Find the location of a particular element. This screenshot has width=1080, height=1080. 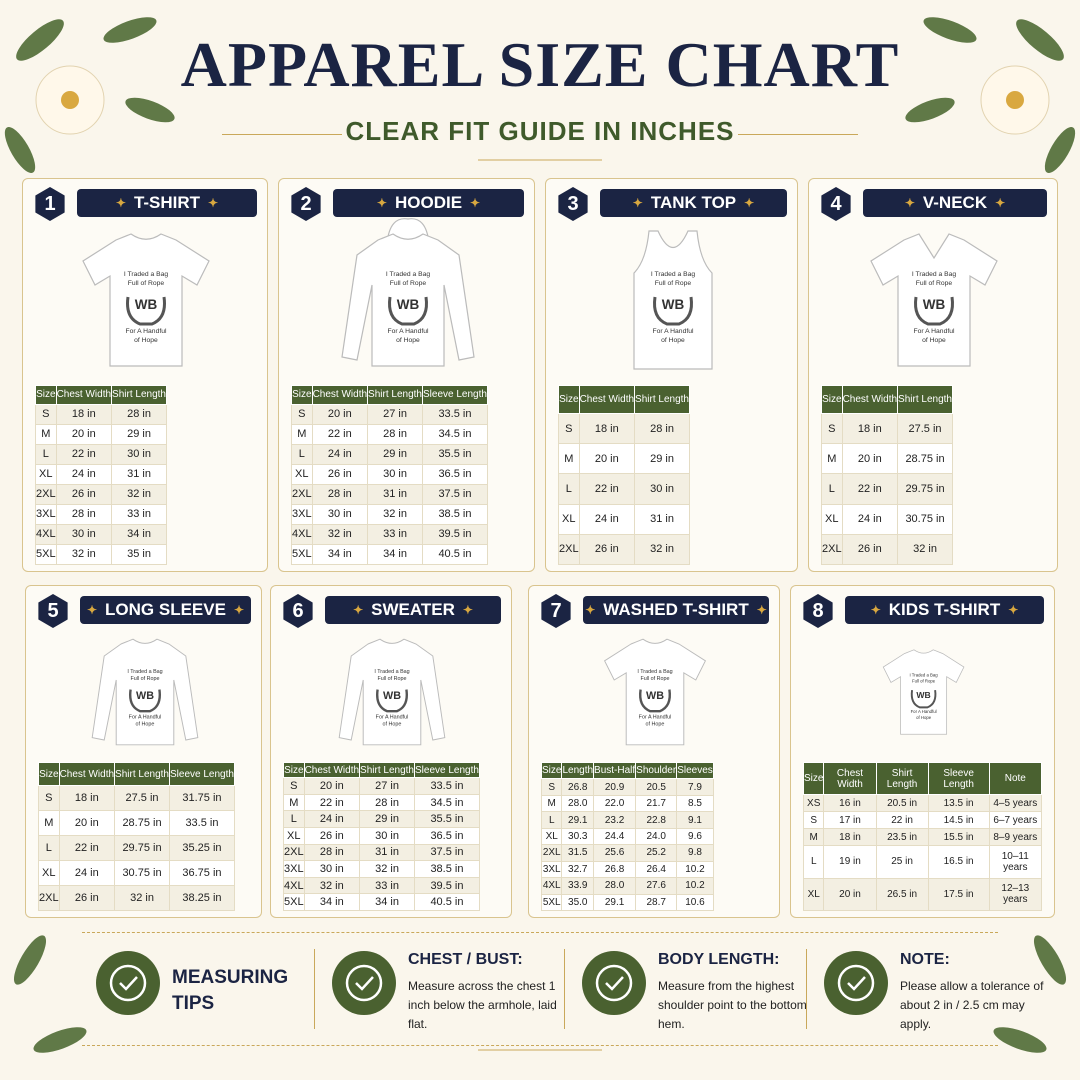

column-header: Sleeve Length is located at coordinates (446, 770).